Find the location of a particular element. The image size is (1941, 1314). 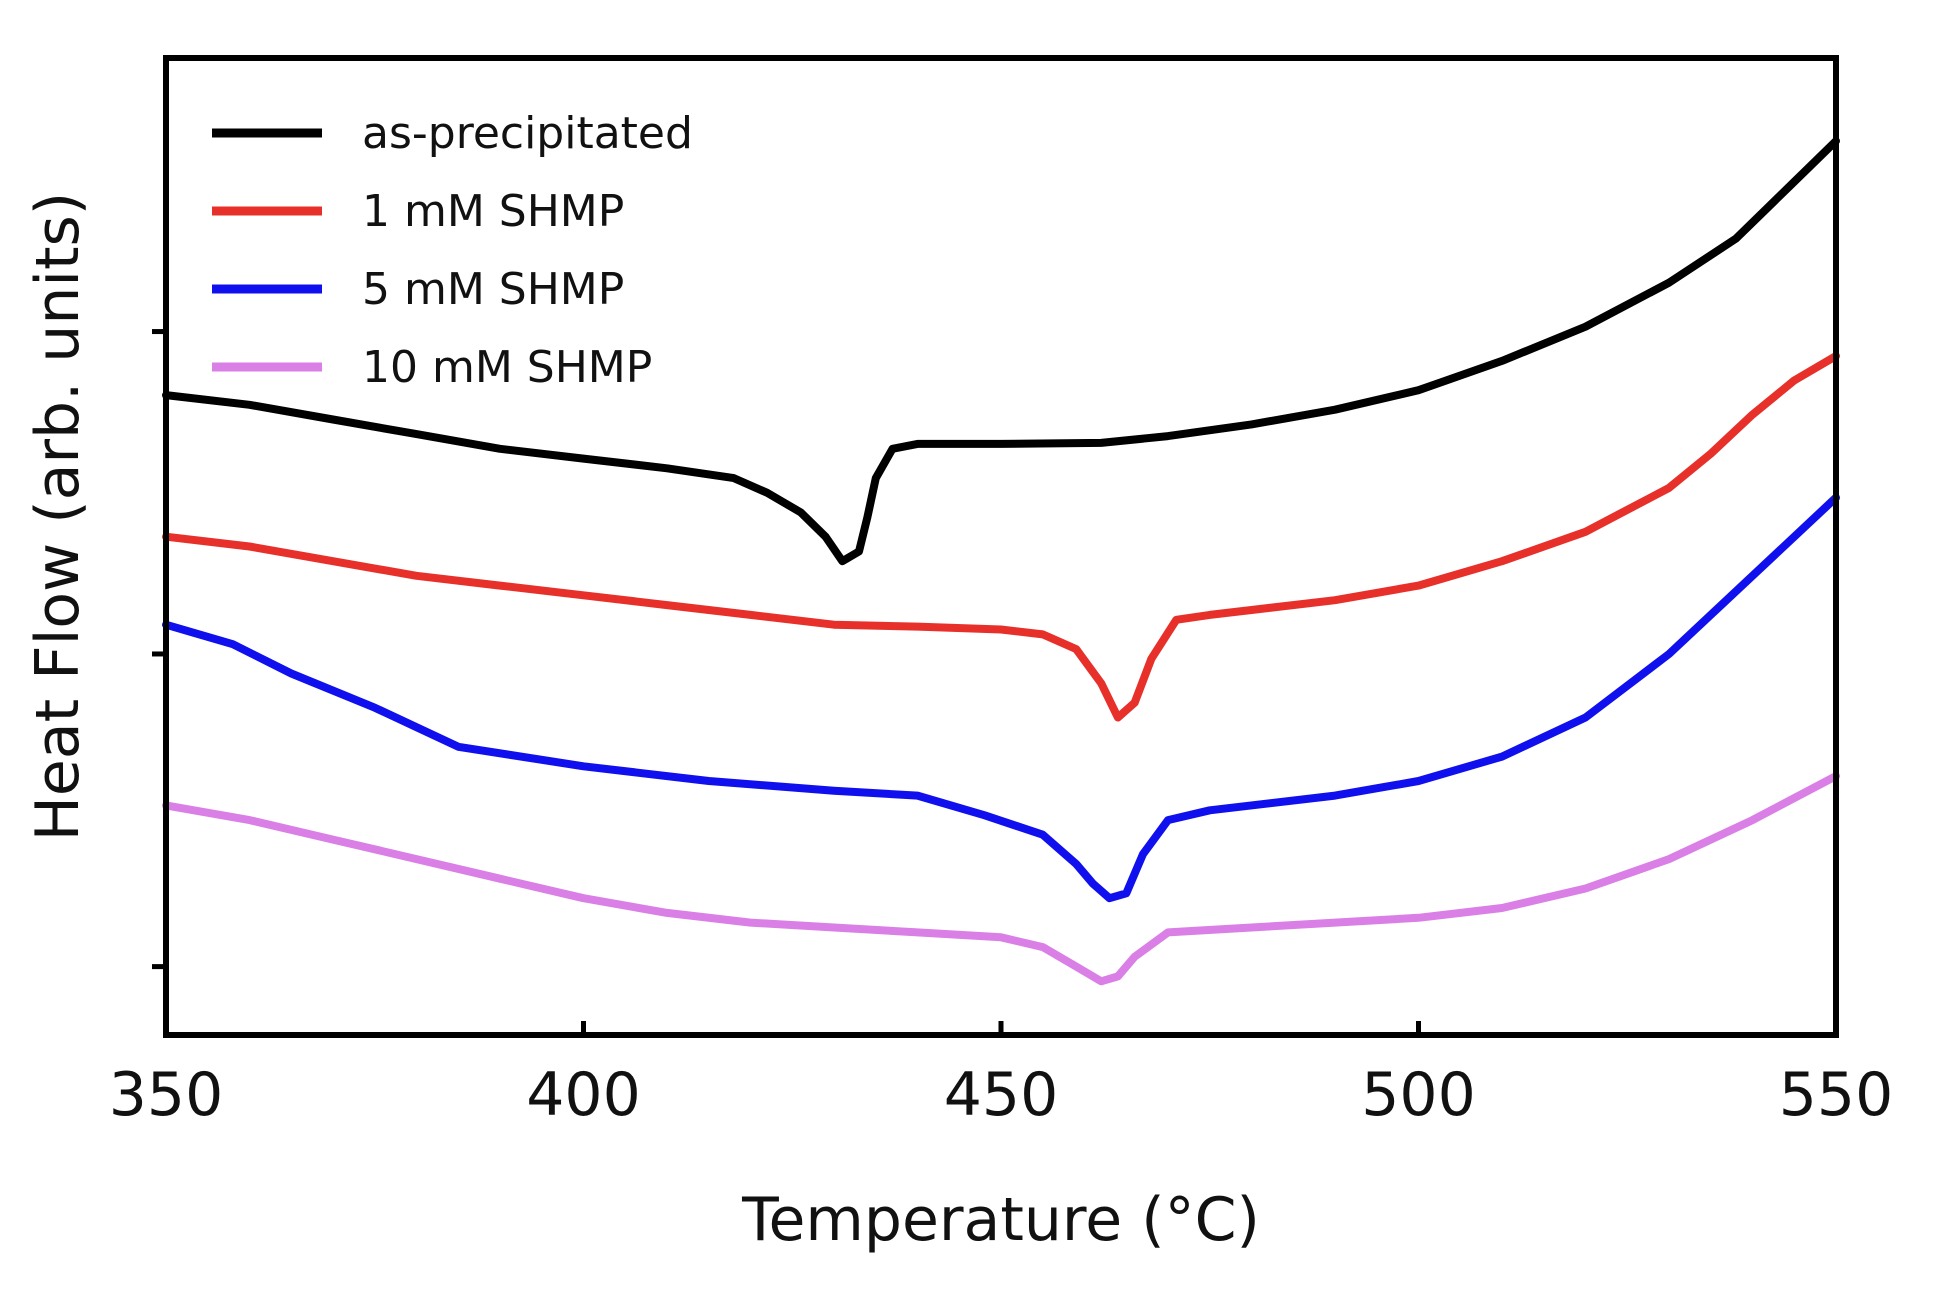

x-tick-label-500: 500 is located at coordinates (1418, 1095).